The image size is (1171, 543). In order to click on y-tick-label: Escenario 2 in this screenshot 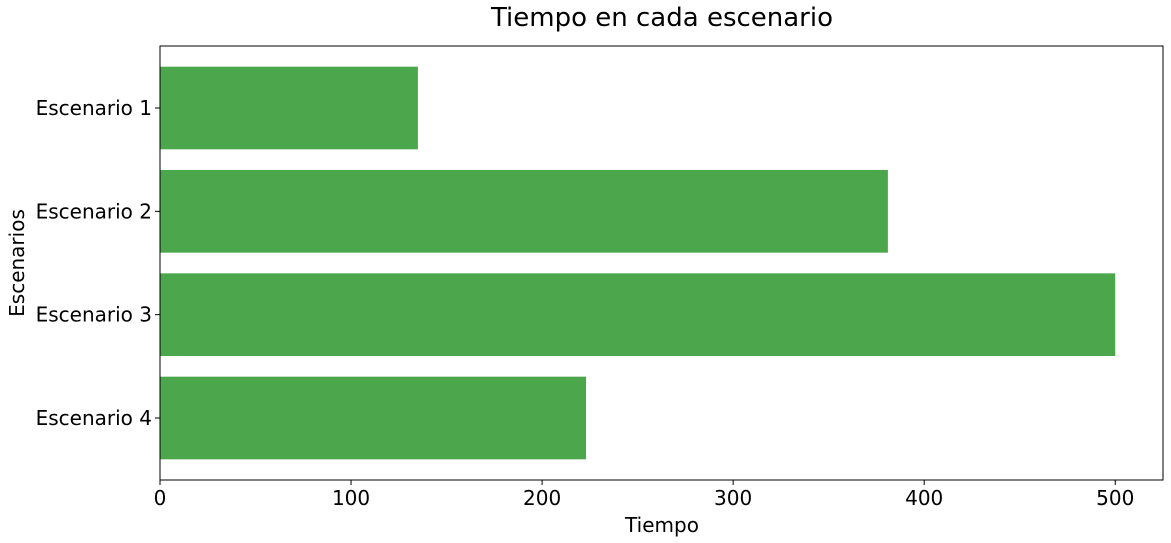, I will do `click(94, 211)`.